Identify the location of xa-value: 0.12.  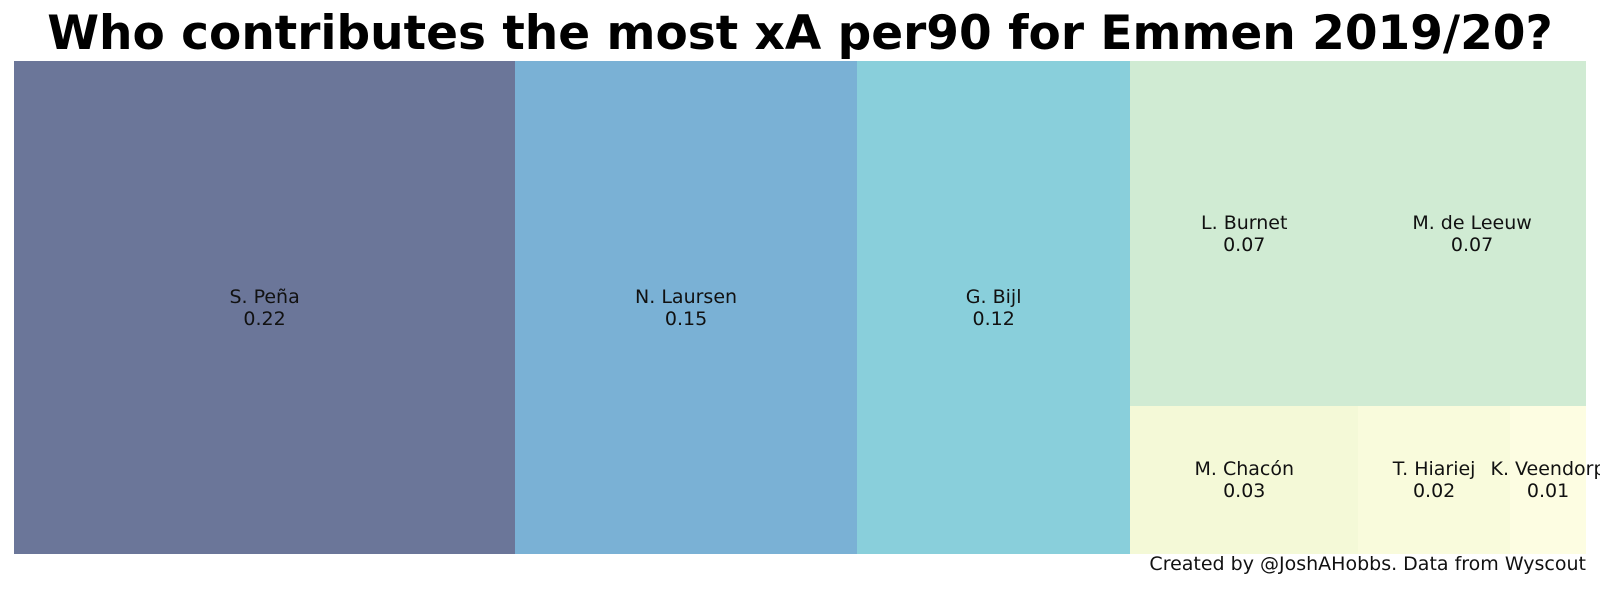
(993, 318).